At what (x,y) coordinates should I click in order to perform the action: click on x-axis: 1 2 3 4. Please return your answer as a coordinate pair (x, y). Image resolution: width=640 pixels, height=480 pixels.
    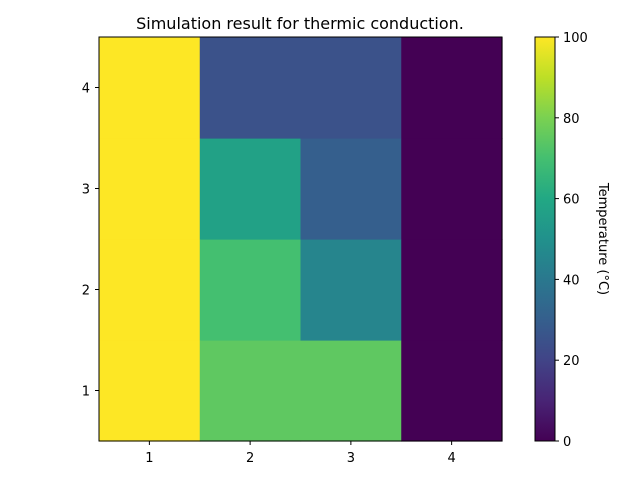
    Looking at the image, I should click on (300, 453).